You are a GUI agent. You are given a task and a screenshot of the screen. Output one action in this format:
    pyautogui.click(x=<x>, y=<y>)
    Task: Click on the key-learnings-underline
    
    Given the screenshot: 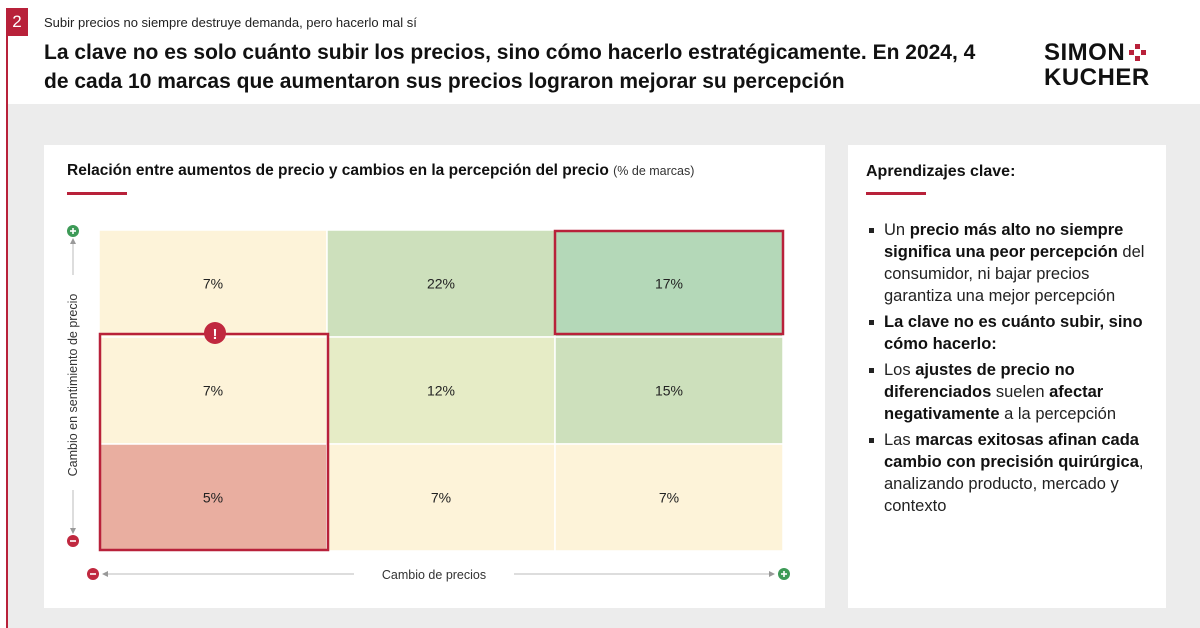 What is the action you would take?
    pyautogui.click(x=896, y=193)
    